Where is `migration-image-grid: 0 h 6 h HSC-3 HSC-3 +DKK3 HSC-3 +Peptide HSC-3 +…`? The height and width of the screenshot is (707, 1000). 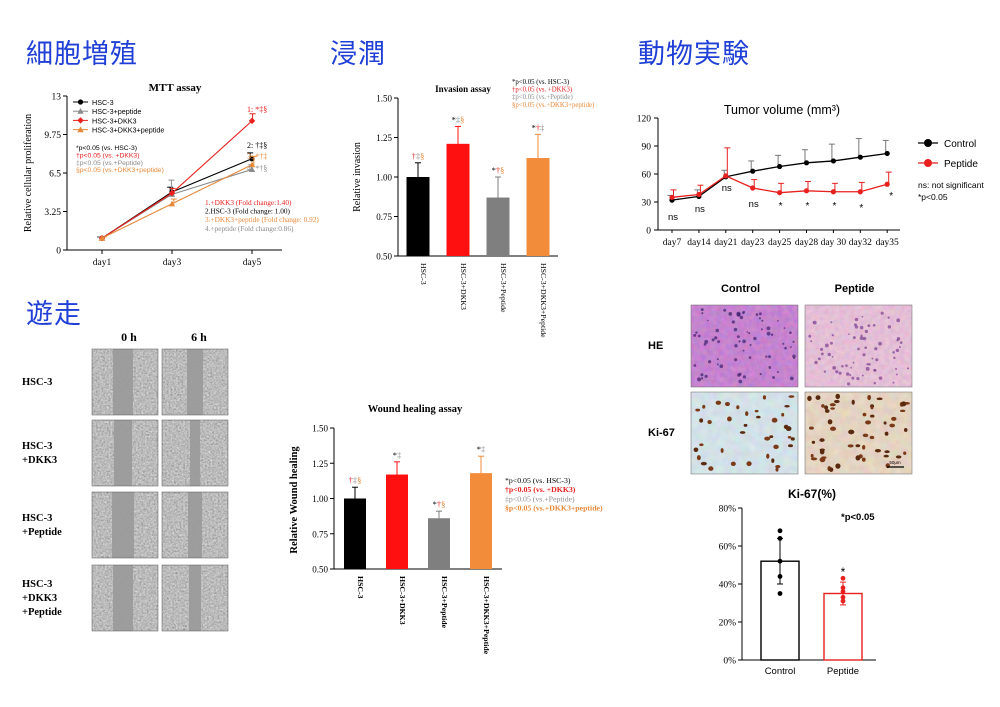 migration-image-grid: 0 h 6 h HSC-3 HSC-3 +DKK3 HSC-3 +Peptide HSC-3 +… is located at coordinates (125, 481).